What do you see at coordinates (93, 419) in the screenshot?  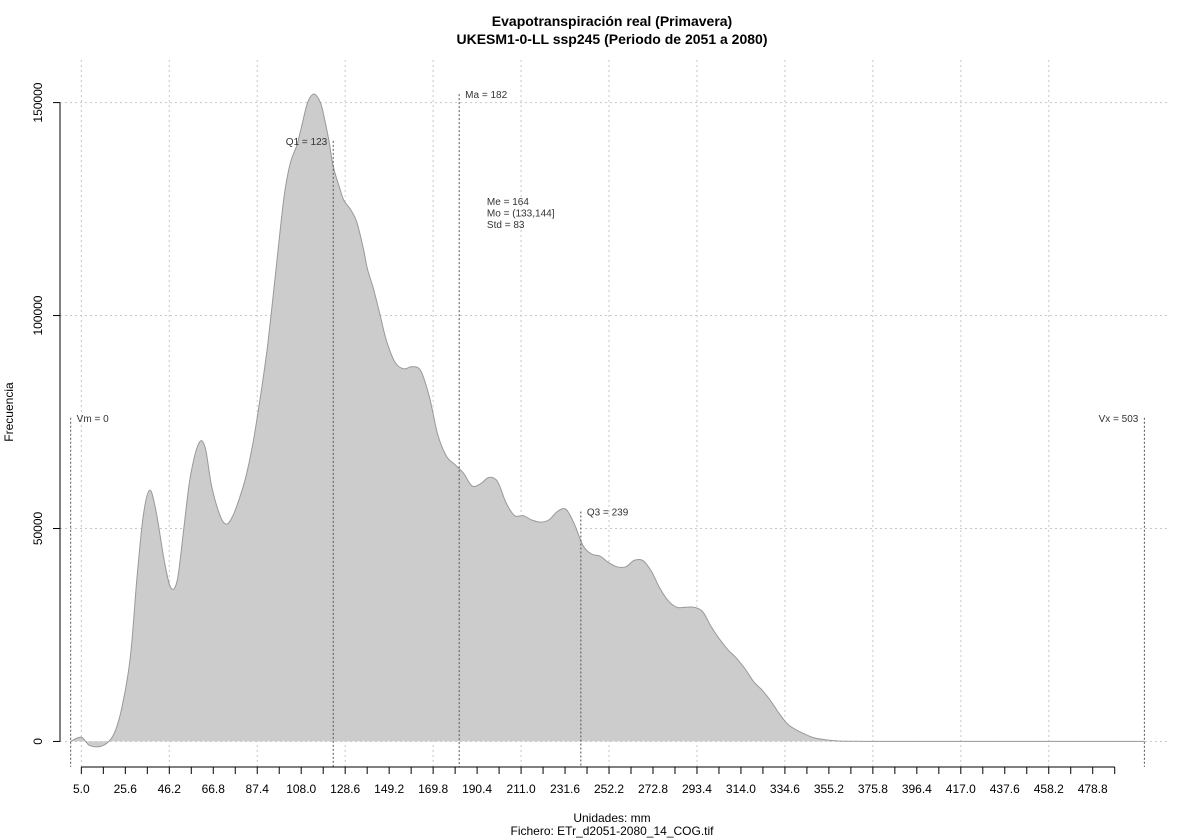 I see `marker-label: Vm = 0` at bounding box center [93, 419].